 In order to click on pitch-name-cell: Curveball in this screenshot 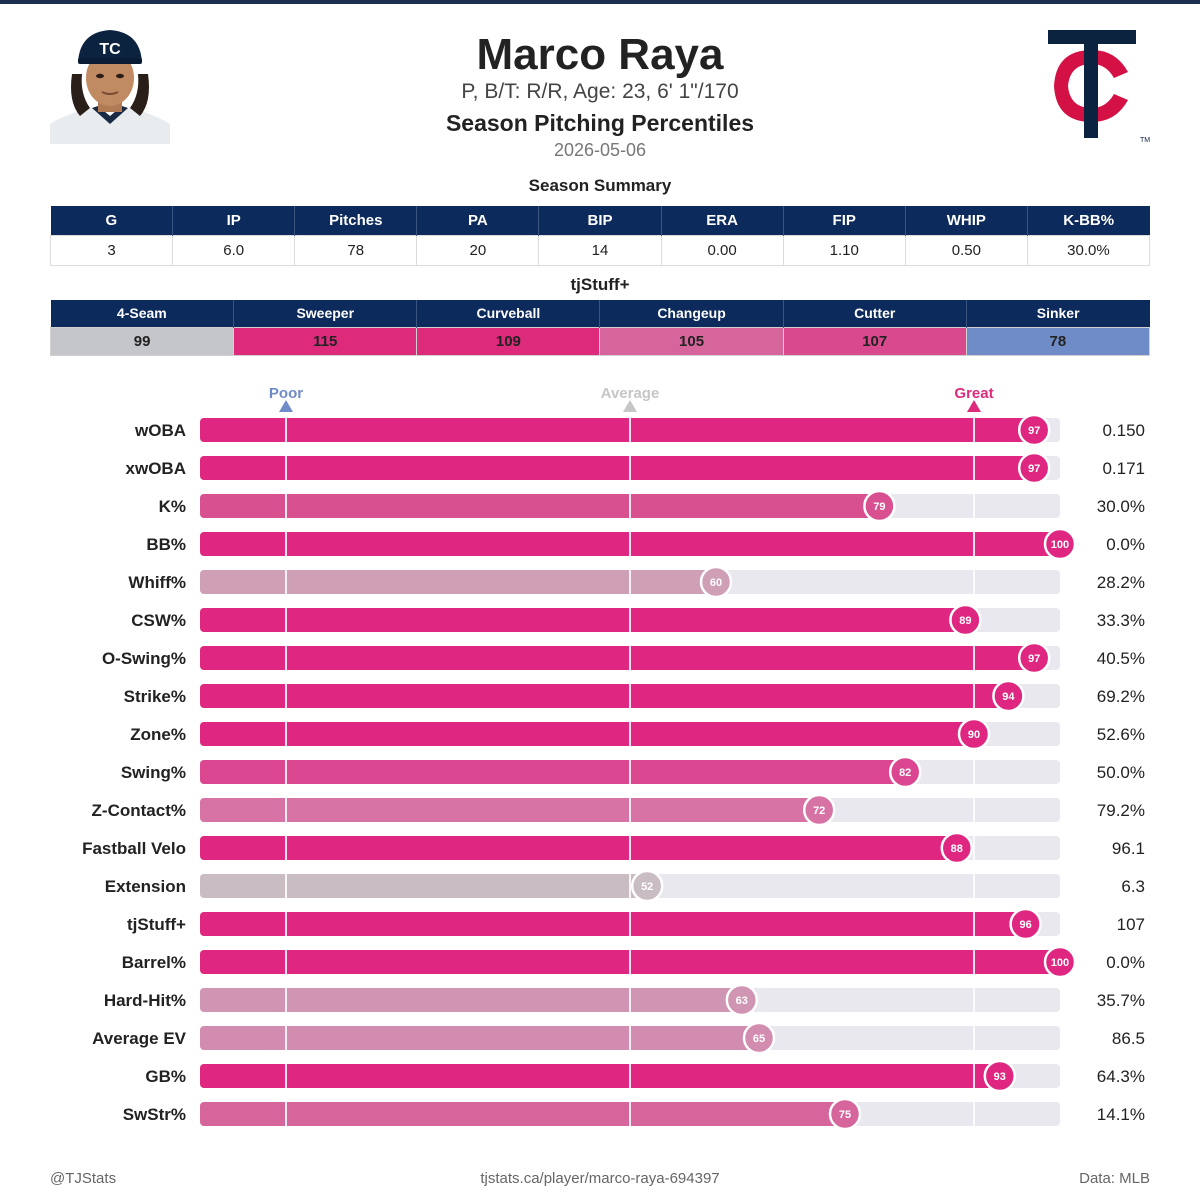, I will do `click(508, 313)`.